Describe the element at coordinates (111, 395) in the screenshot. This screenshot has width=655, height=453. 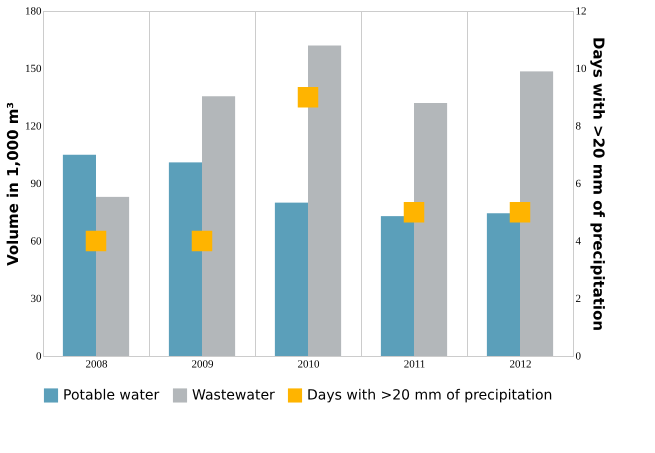
I see `legend-label: Potable water` at that location.